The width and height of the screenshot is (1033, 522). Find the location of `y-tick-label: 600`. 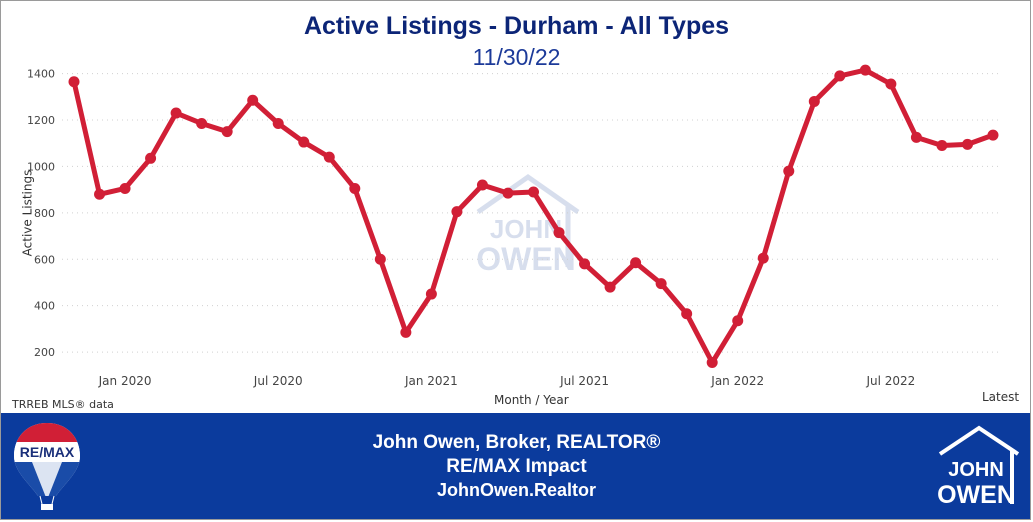

y-tick-label: 600 is located at coordinates (44, 259).